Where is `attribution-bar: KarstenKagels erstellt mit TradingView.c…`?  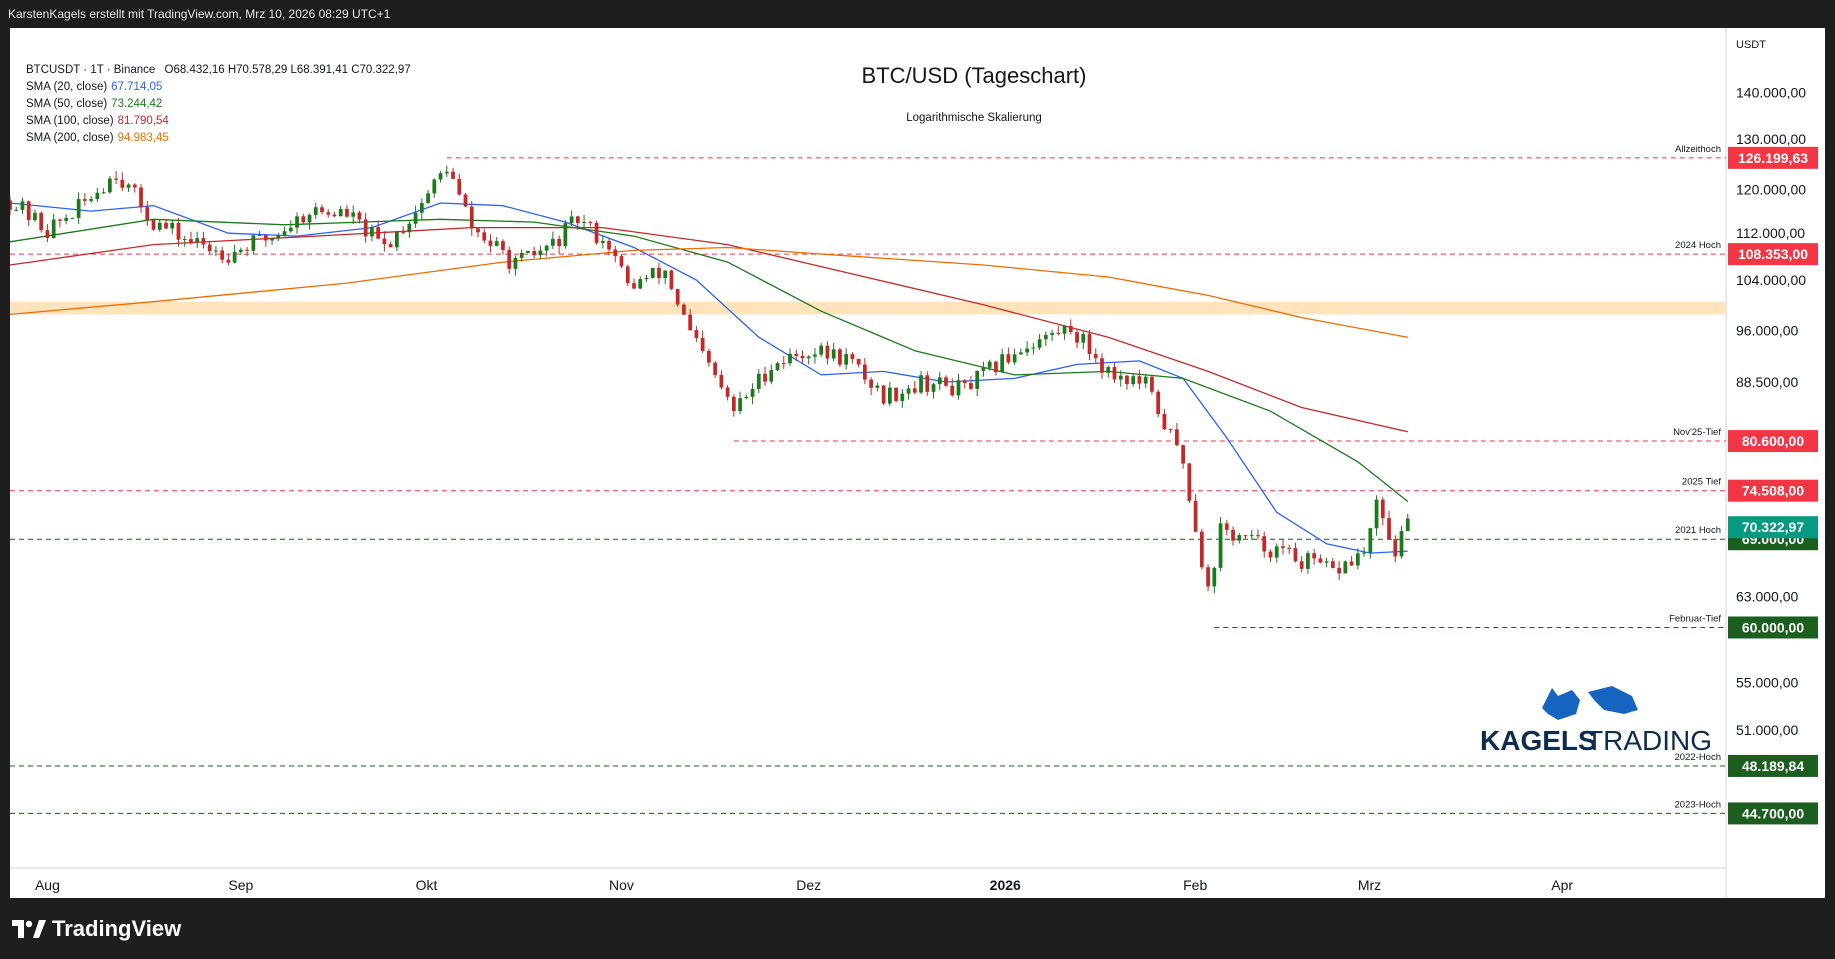 attribution-bar: KarstenKagels erstellt mit TradingView.c… is located at coordinates (917, 14).